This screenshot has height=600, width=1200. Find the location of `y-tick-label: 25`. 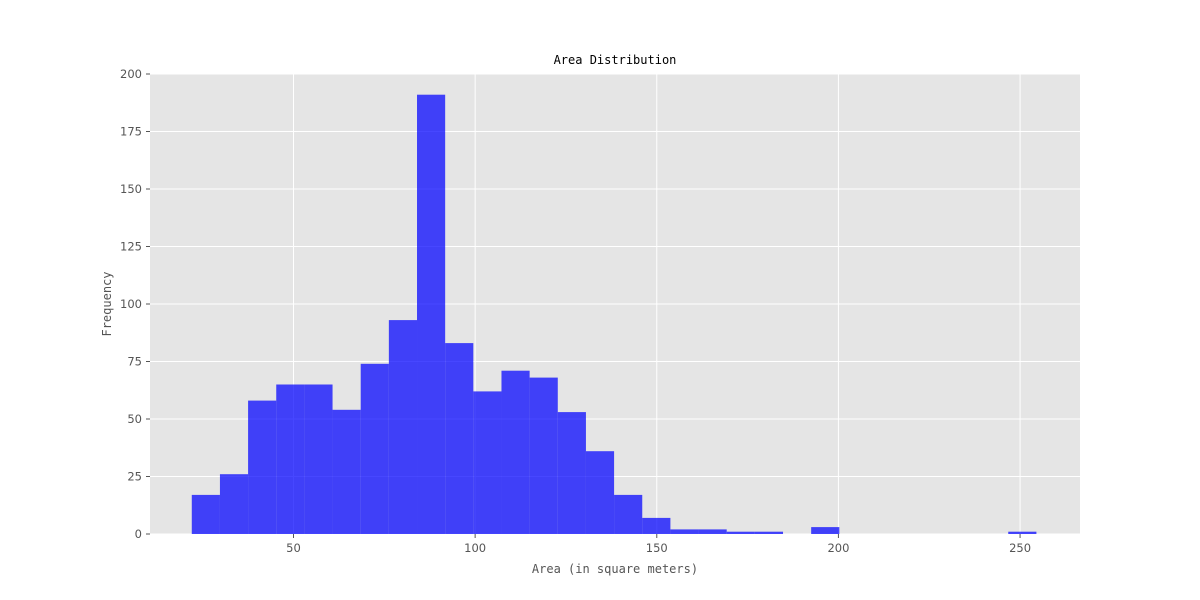

y-tick-label: 25 is located at coordinates (134, 477).